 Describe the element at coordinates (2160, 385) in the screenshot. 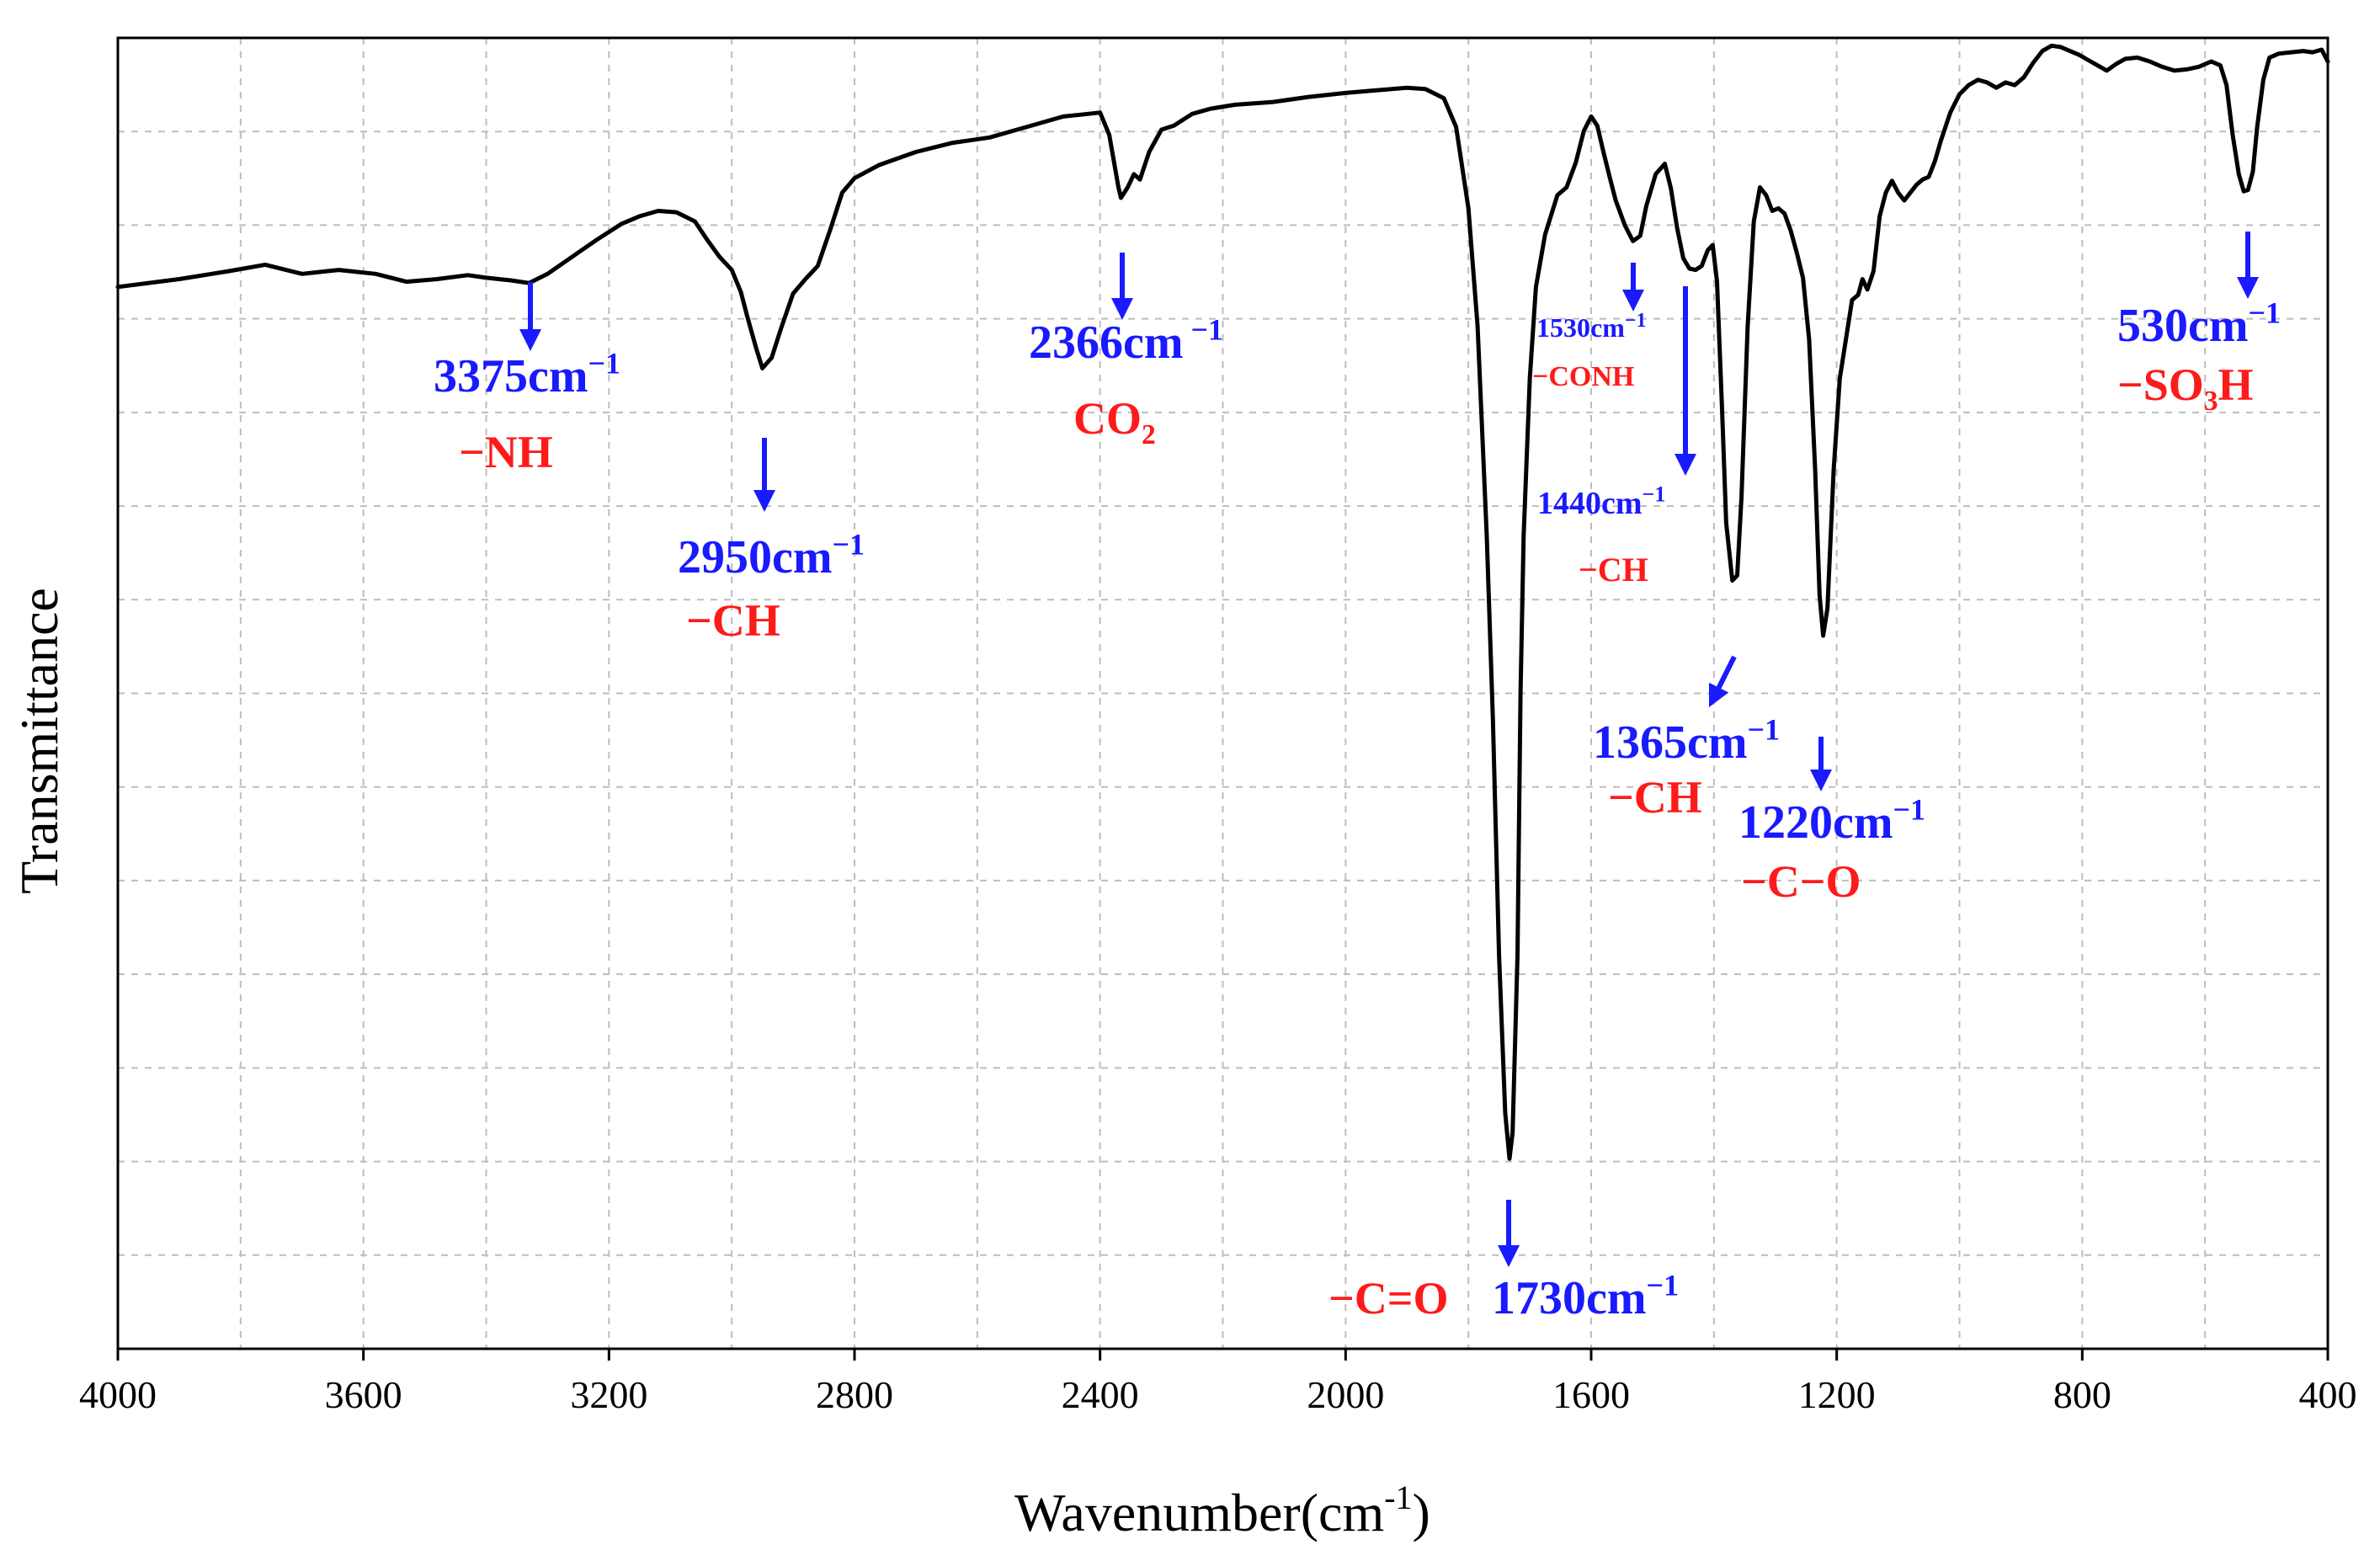

I see `peak-group-name: −SO` at that location.